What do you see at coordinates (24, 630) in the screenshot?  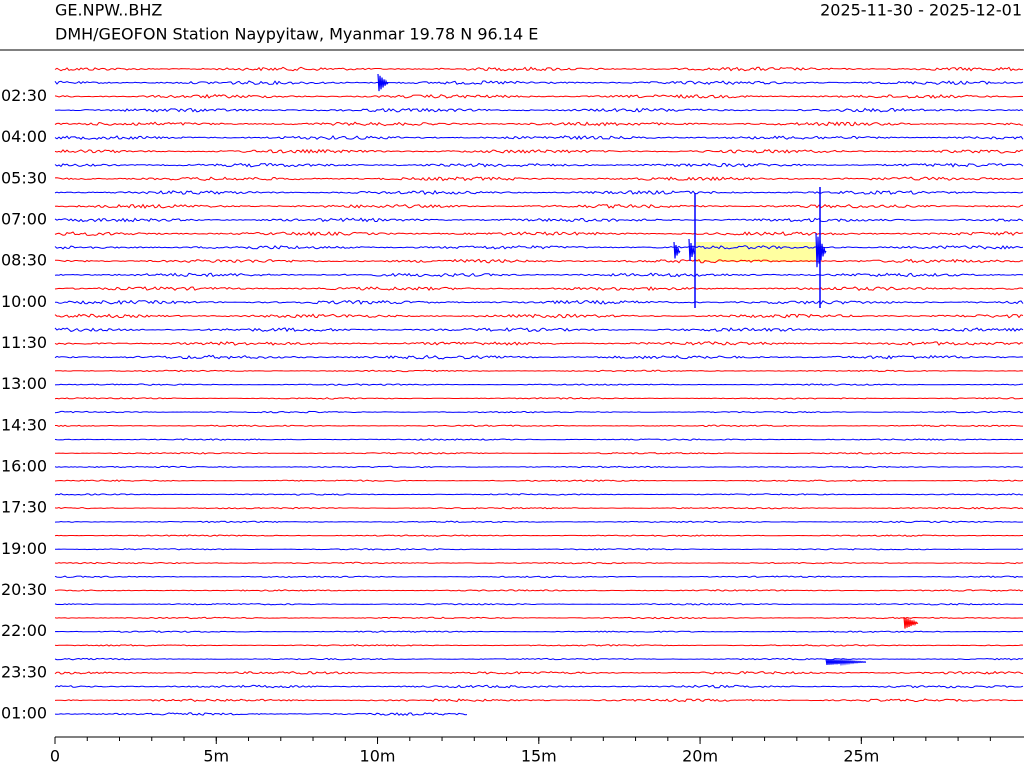 I see `y-tick-label: 22:00` at bounding box center [24, 630].